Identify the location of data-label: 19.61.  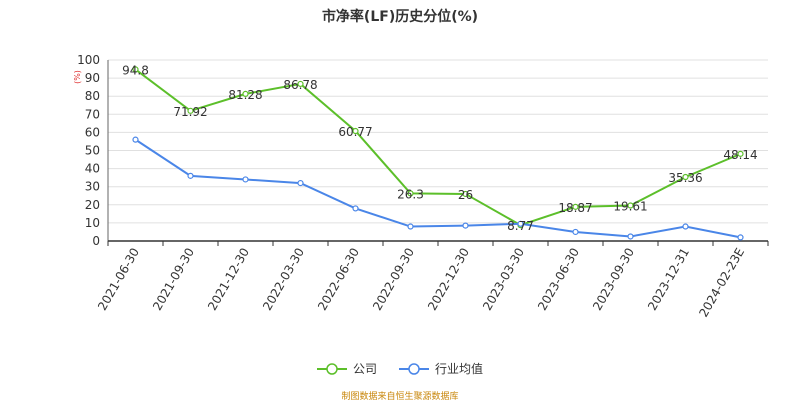
(630, 207).